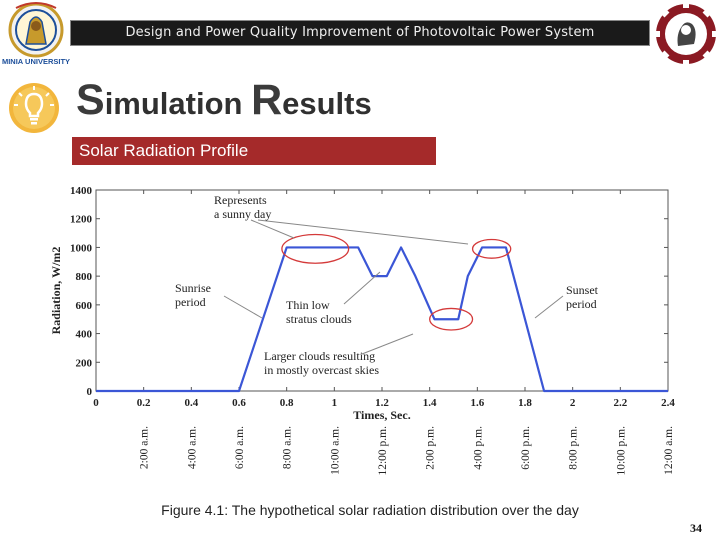  What do you see at coordinates (696, 528) in the screenshot?
I see `page-number: 34` at bounding box center [696, 528].